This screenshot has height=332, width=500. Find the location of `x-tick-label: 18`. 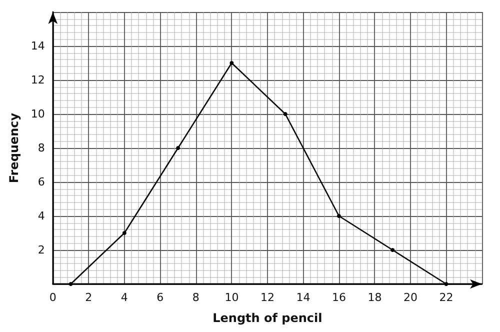

x-tick-label: 18 is located at coordinates (375, 297).